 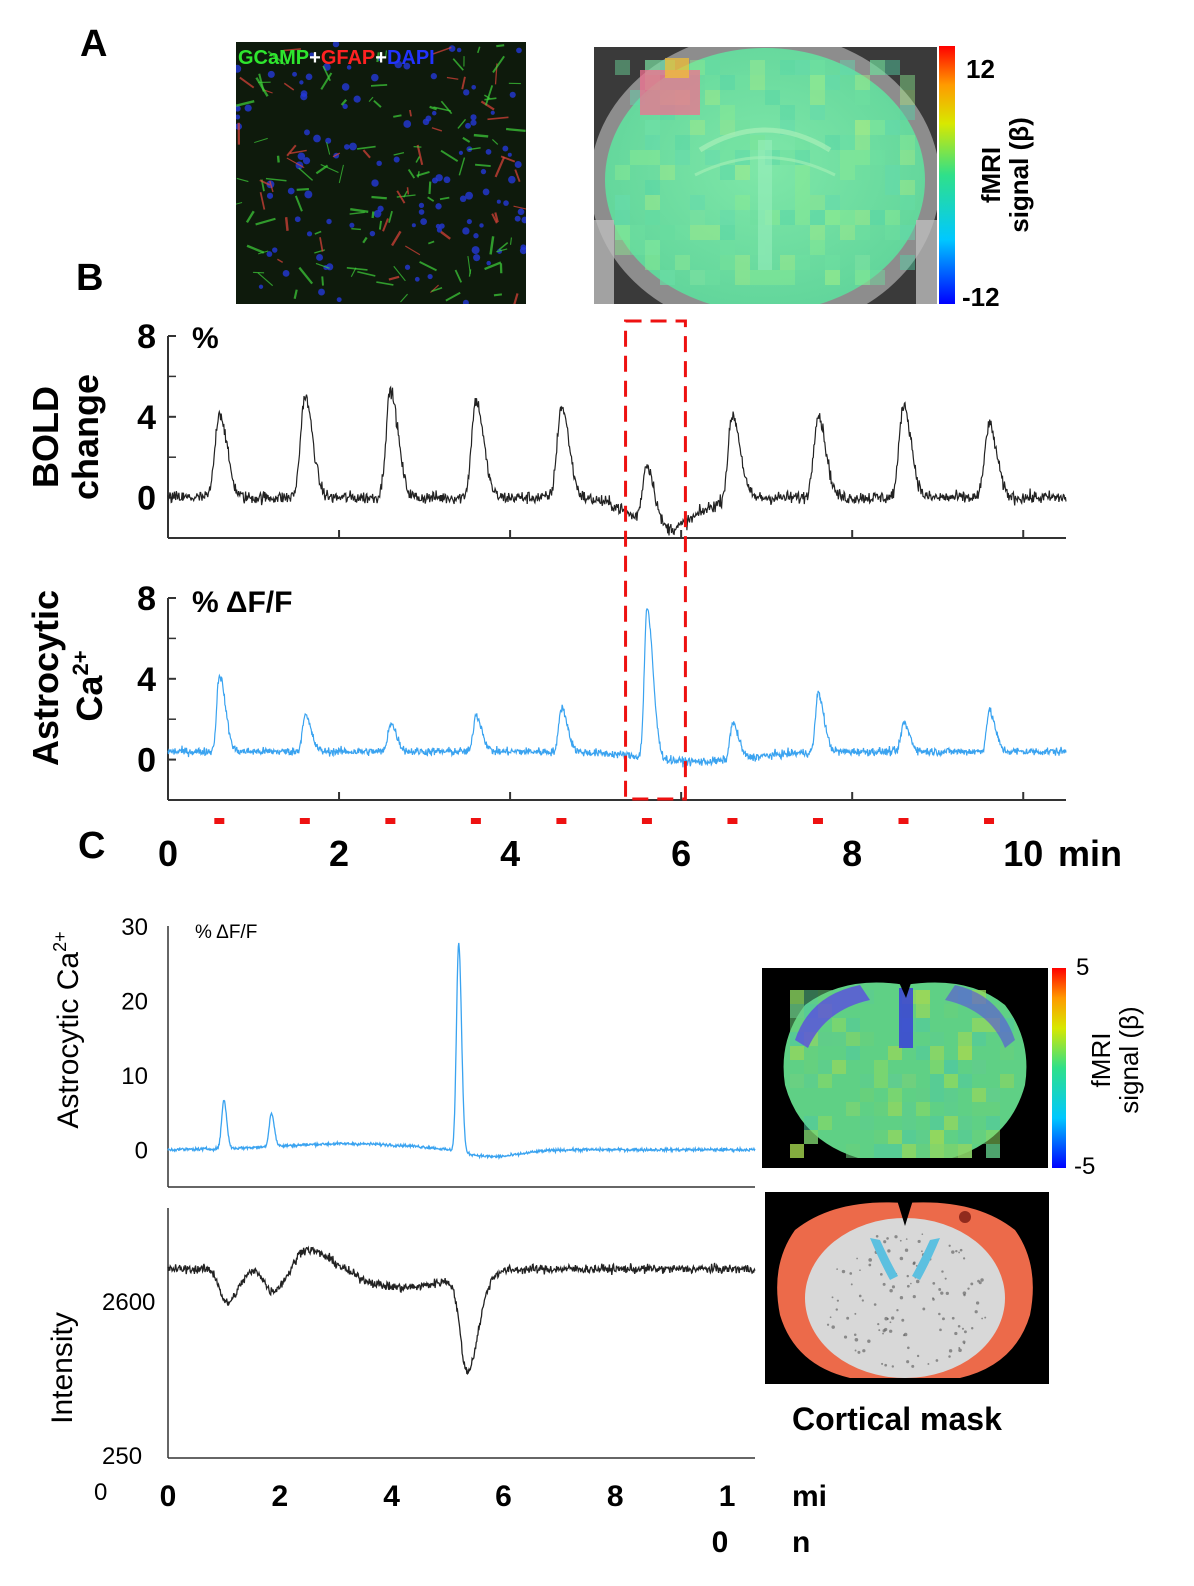 What do you see at coordinates (339, 853) in the screenshot?
I see `b-xtick-label: 2` at bounding box center [339, 853].